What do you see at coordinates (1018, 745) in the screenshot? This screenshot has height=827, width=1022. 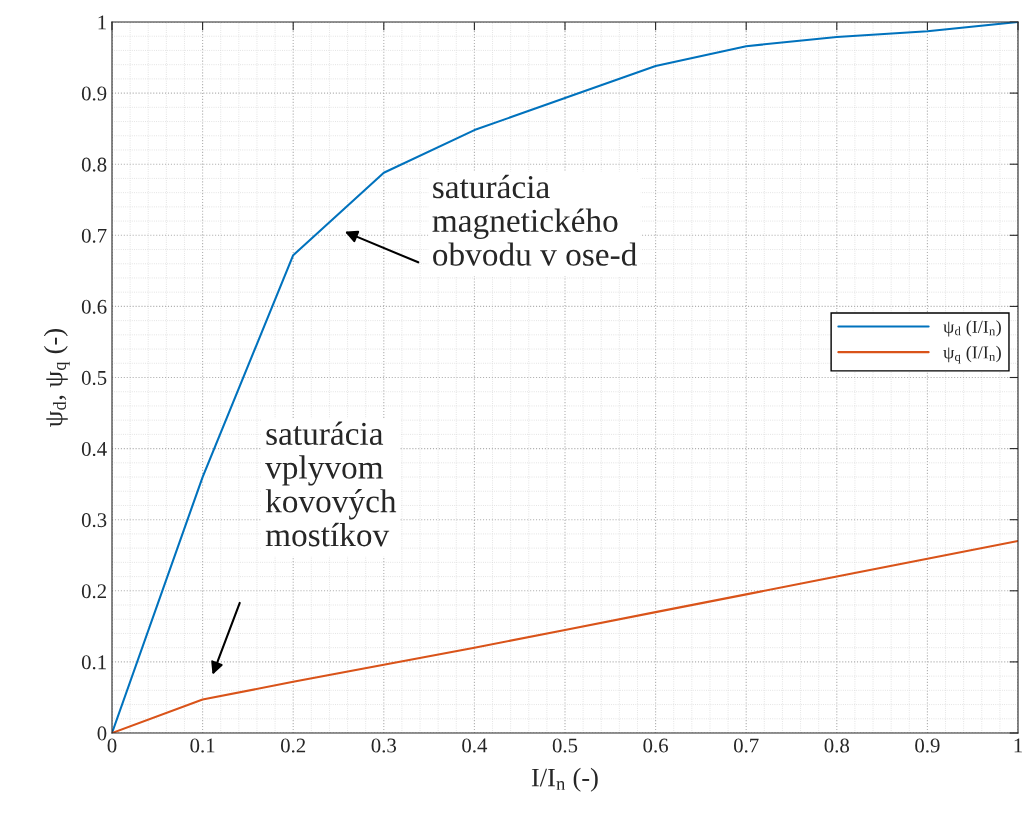 I see `x-tick-label: 1` at bounding box center [1018, 745].